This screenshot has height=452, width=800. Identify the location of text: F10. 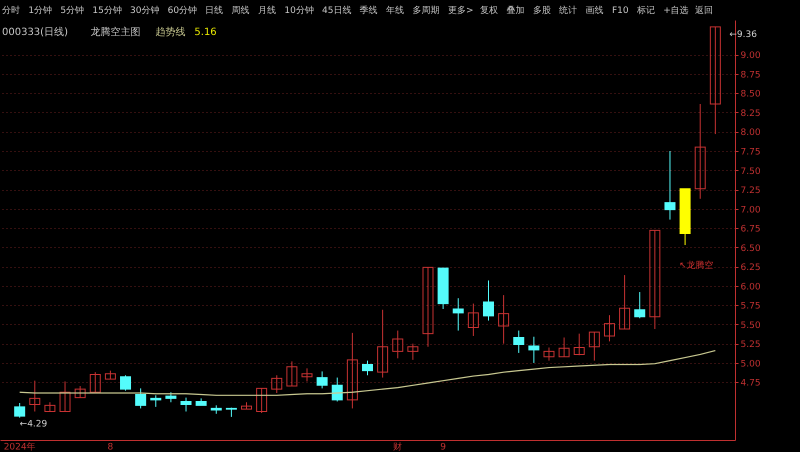
(620, 11).